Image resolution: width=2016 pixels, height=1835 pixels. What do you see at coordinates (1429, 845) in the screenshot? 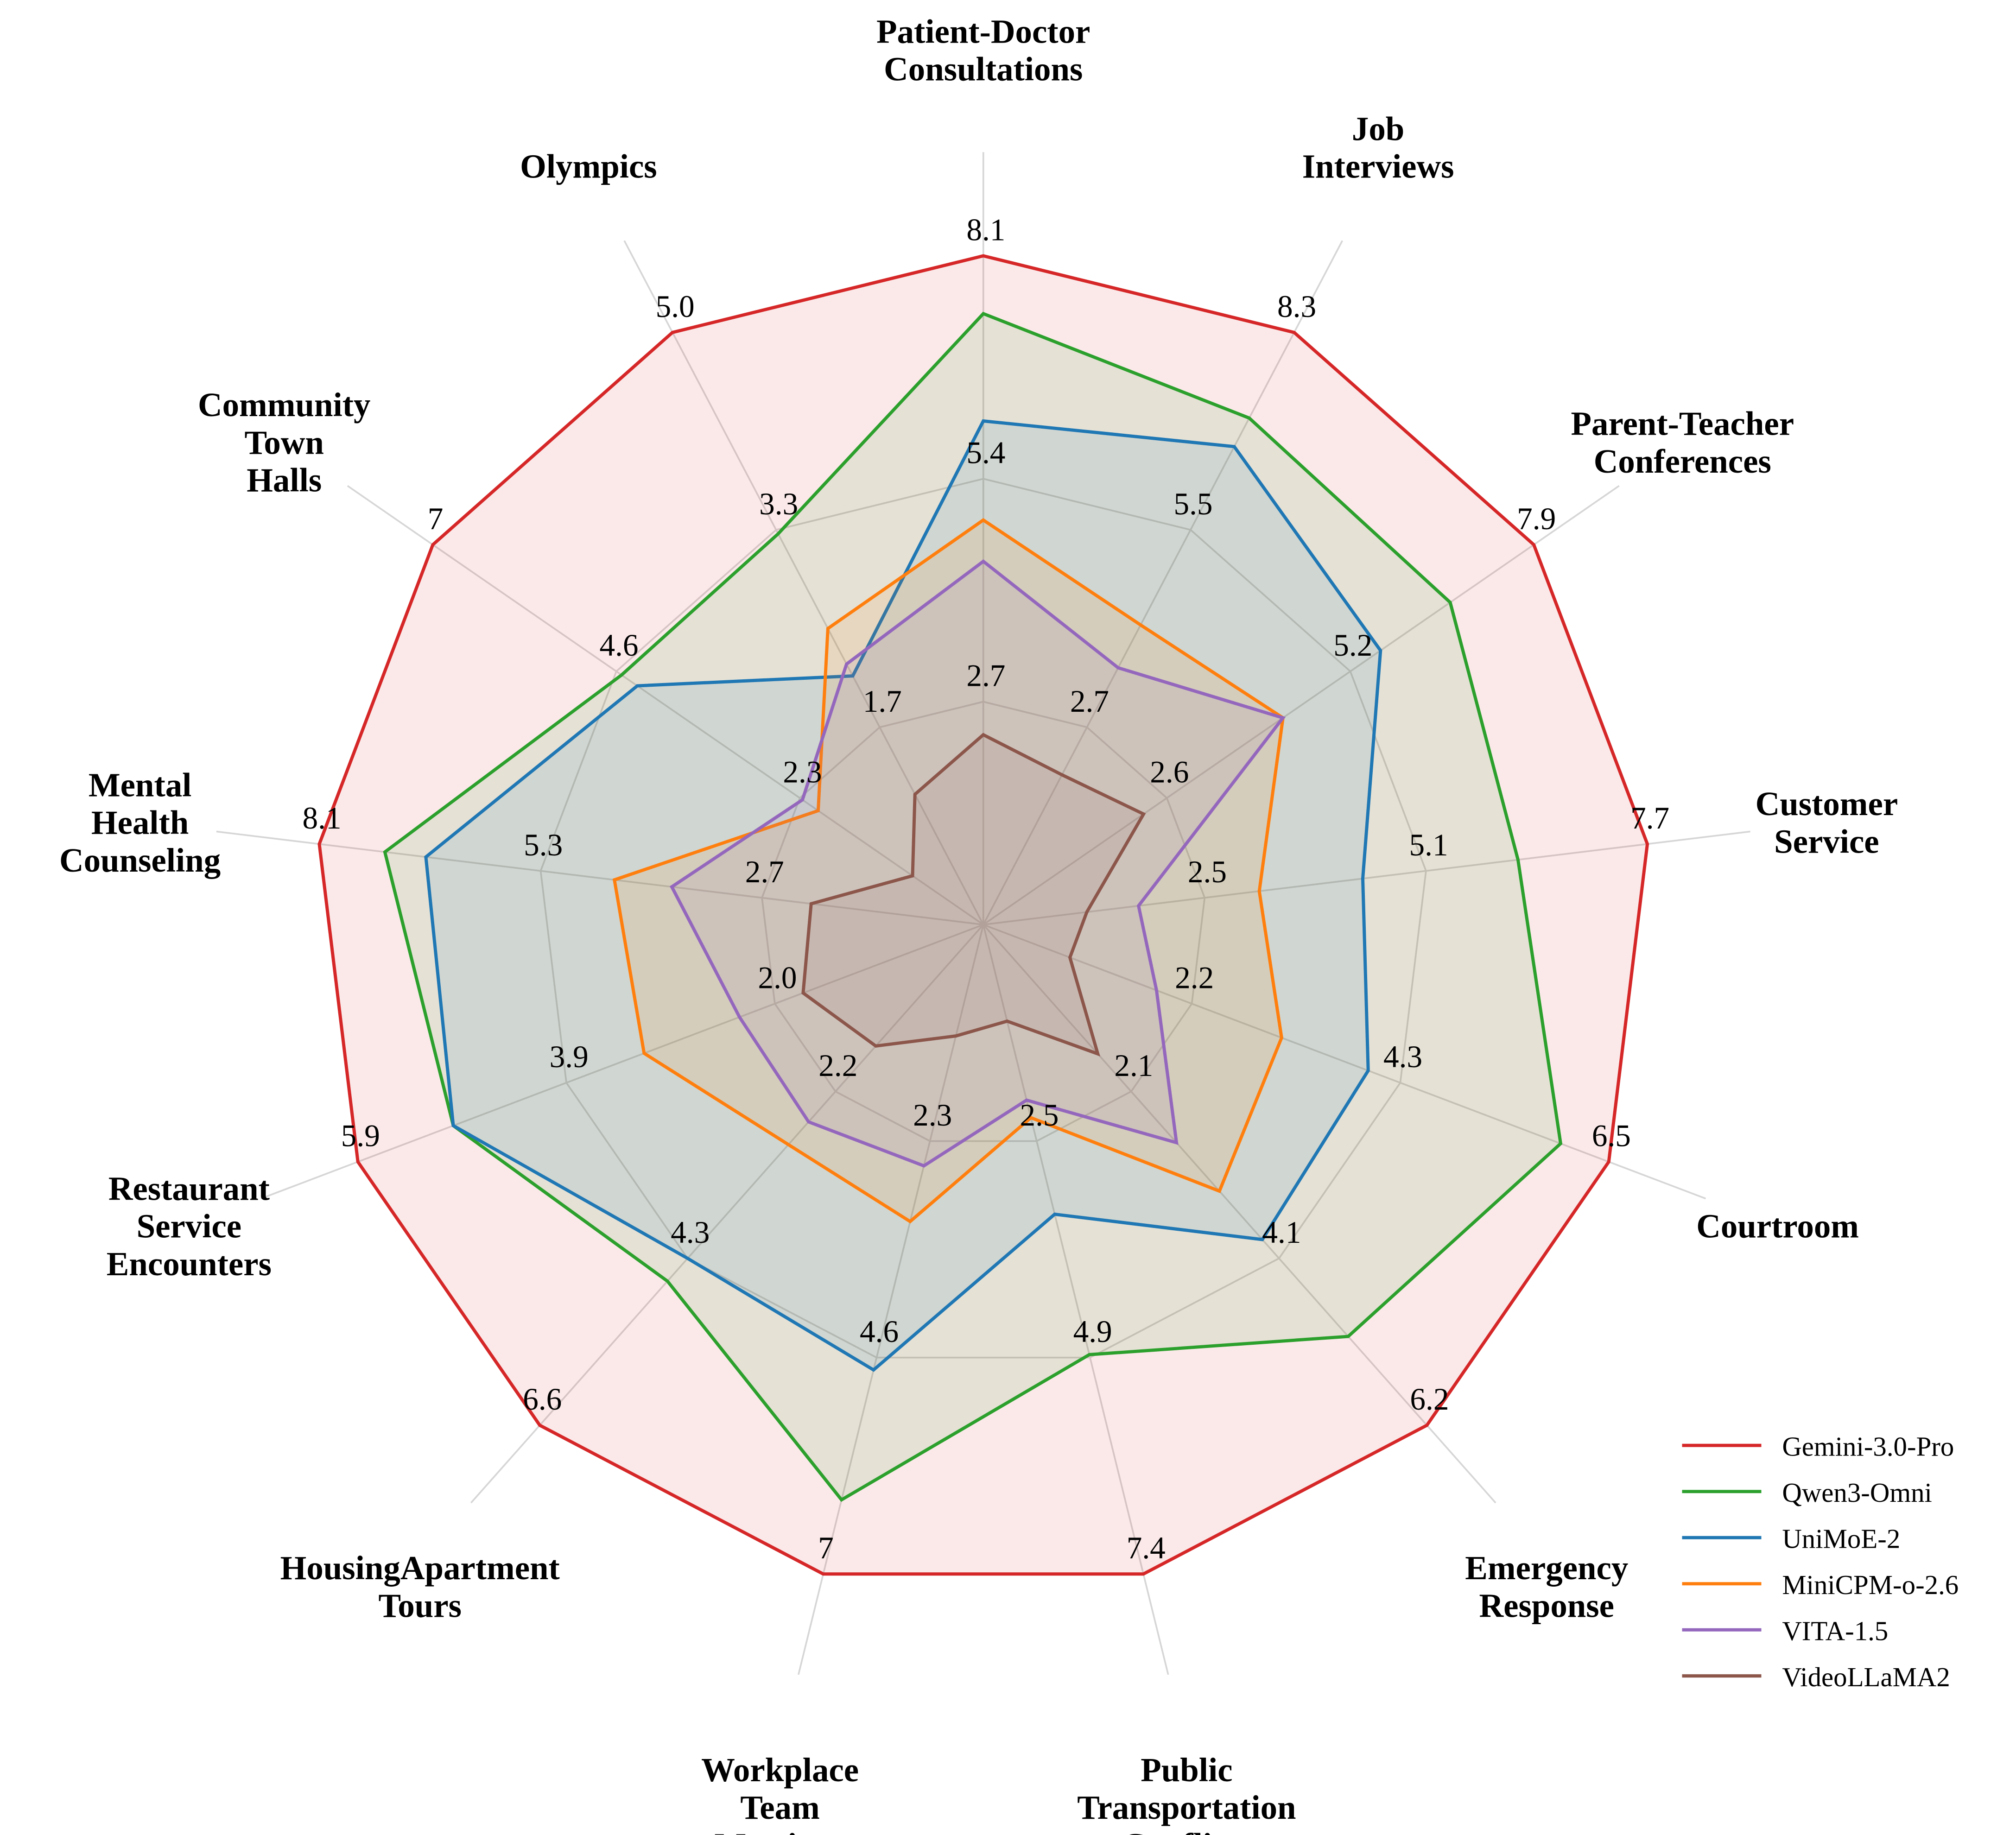
I see `tick-label: 5.1` at bounding box center [1429, 845].